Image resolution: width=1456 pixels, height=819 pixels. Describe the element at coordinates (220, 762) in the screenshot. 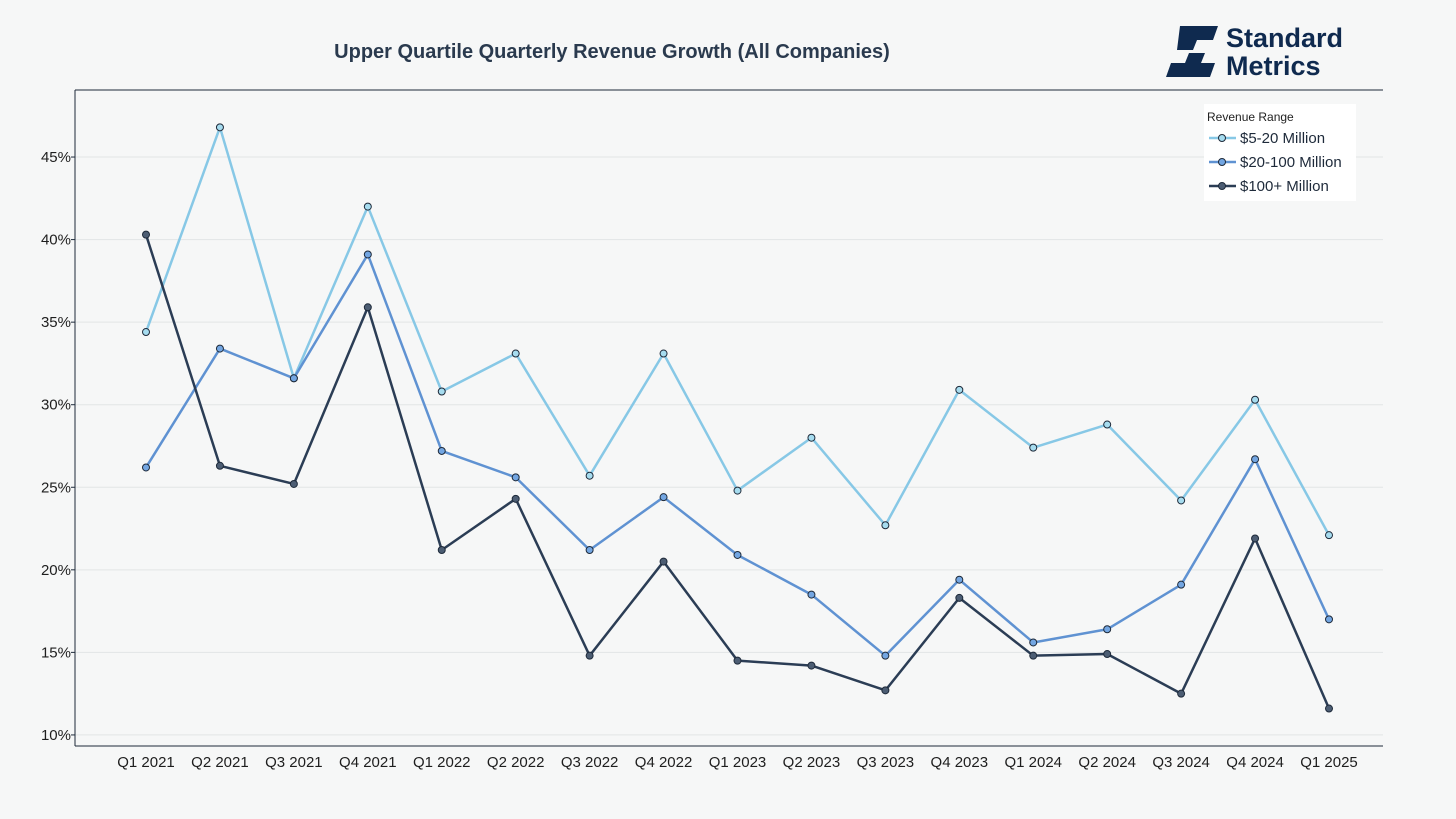

I see `x-tick-label: Q2 2021` at that location.